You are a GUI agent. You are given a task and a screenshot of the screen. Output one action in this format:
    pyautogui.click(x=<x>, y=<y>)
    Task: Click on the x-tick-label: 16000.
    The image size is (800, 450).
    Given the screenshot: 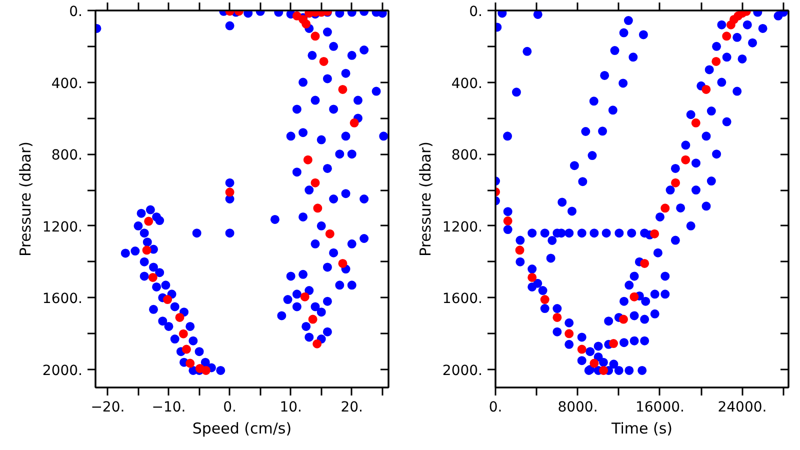 What is the action you would take?
    pyautogui.click(x=660, y=408)
    